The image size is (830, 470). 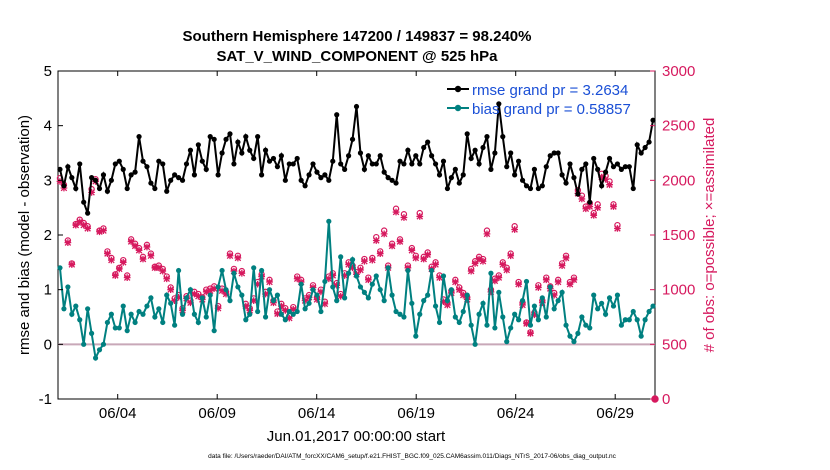 I want to click on y-right-tick-label: 1000, so click(x=678, y=290).